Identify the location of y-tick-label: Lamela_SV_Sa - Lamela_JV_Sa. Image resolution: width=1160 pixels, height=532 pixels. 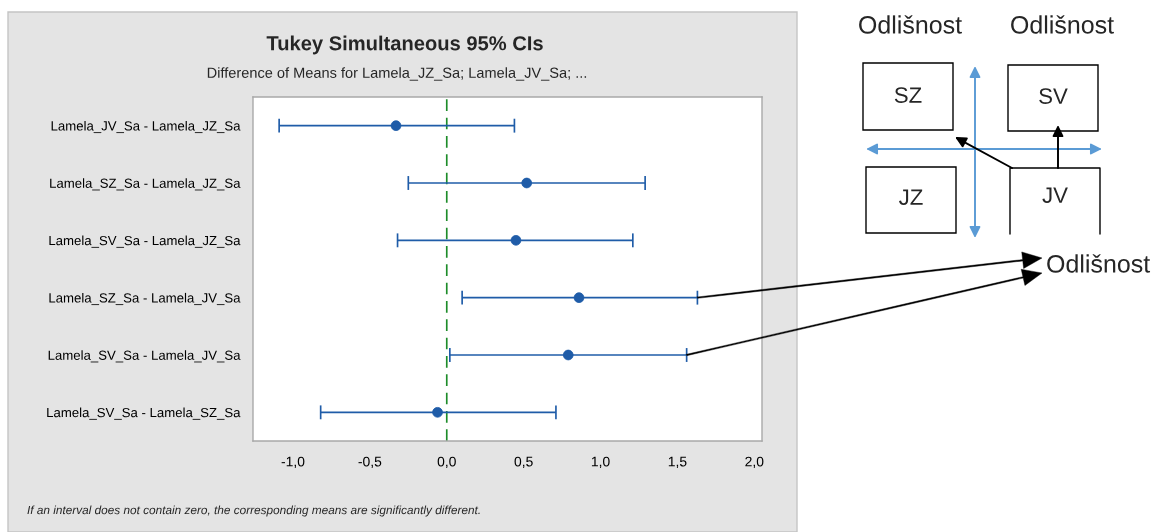
(144, 356).